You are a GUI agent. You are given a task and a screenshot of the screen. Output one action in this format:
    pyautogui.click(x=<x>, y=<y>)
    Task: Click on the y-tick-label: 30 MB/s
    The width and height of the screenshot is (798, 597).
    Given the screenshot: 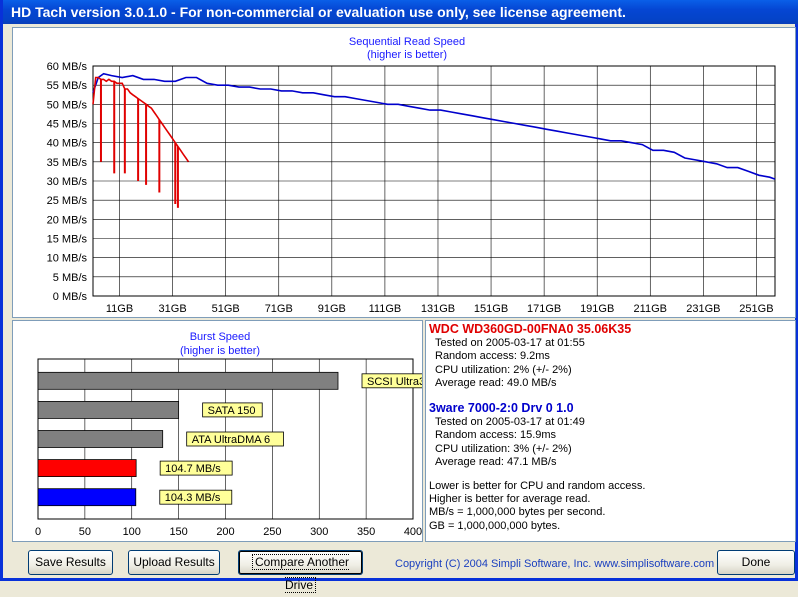 What is the action you would take?
    pyautogui.click(x=67, y=182)
    